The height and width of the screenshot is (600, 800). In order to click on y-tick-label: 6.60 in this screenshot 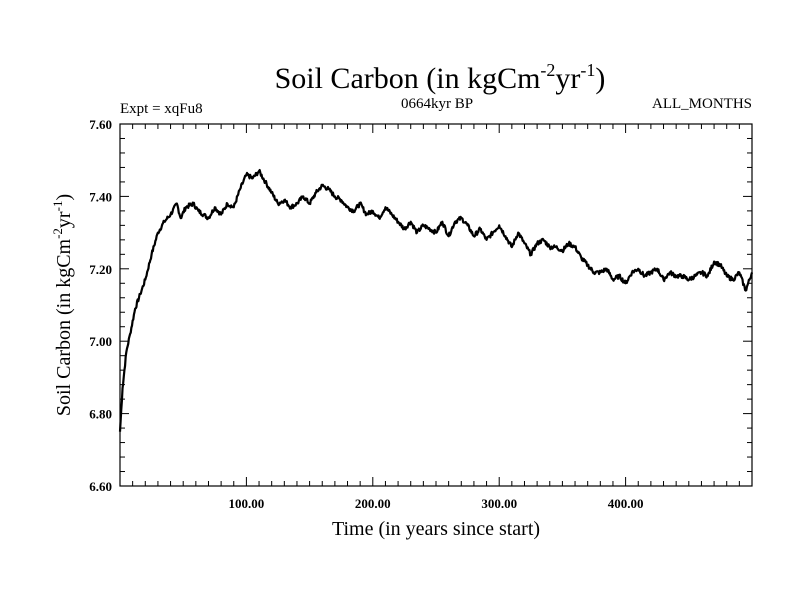, I will do `click(100, 486)`.